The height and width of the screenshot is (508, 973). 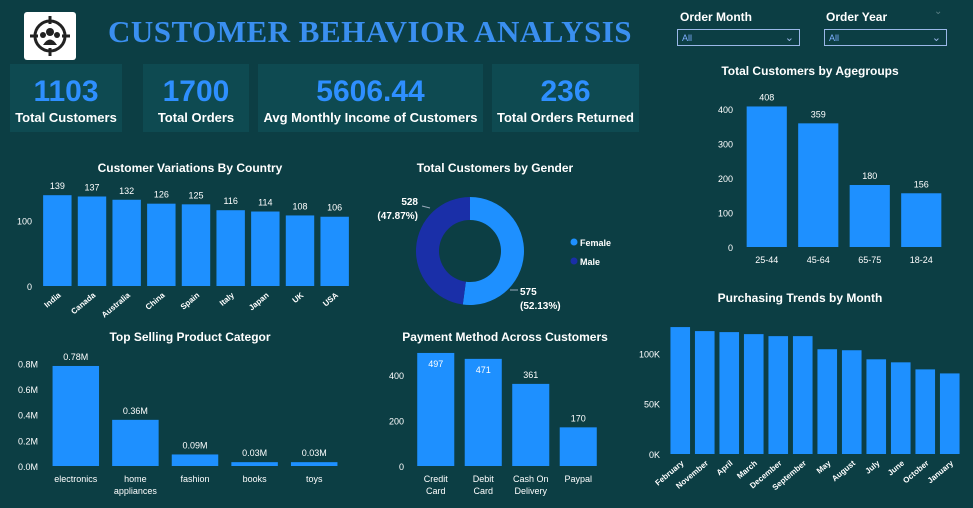 What do you see at coordinates (334, 208) in the screenshot?
I see `country-data-label: 106` at bounding box center [334, 208].